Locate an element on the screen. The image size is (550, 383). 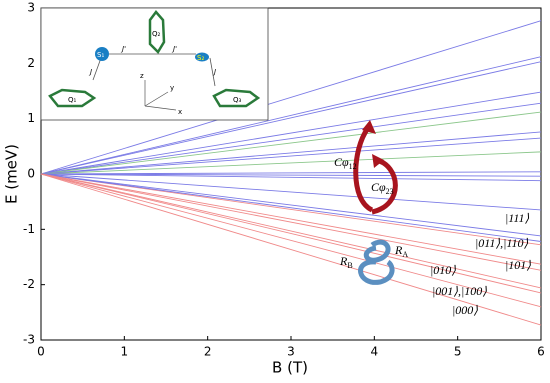
annotation: |001⟩,|100⟩ is located at coordinates (459, 291).